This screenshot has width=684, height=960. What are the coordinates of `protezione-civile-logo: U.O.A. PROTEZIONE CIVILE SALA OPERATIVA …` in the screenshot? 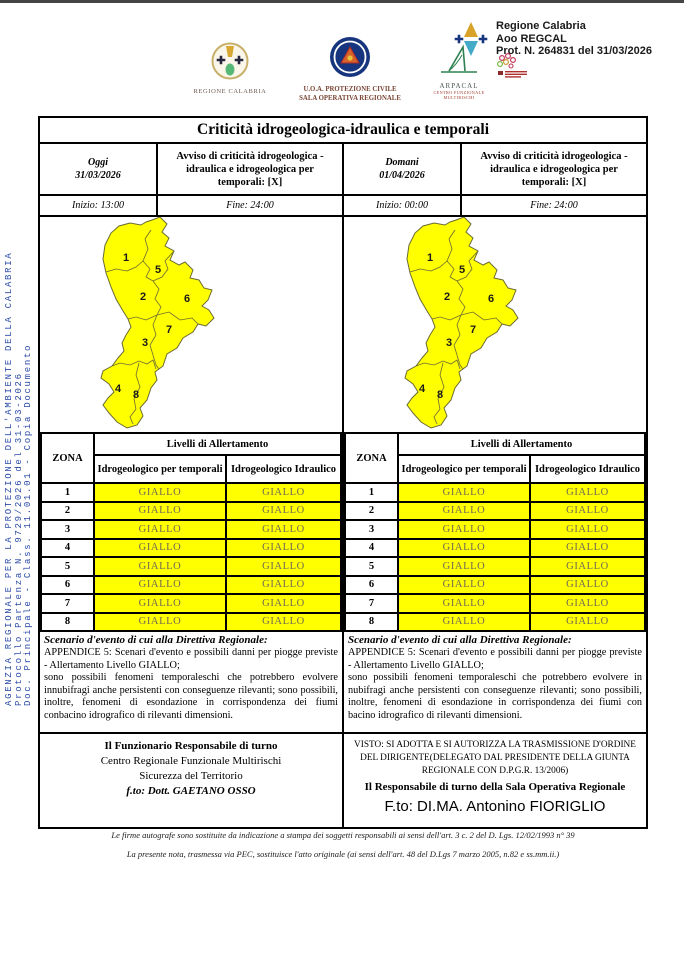 It's located at (350, 69).